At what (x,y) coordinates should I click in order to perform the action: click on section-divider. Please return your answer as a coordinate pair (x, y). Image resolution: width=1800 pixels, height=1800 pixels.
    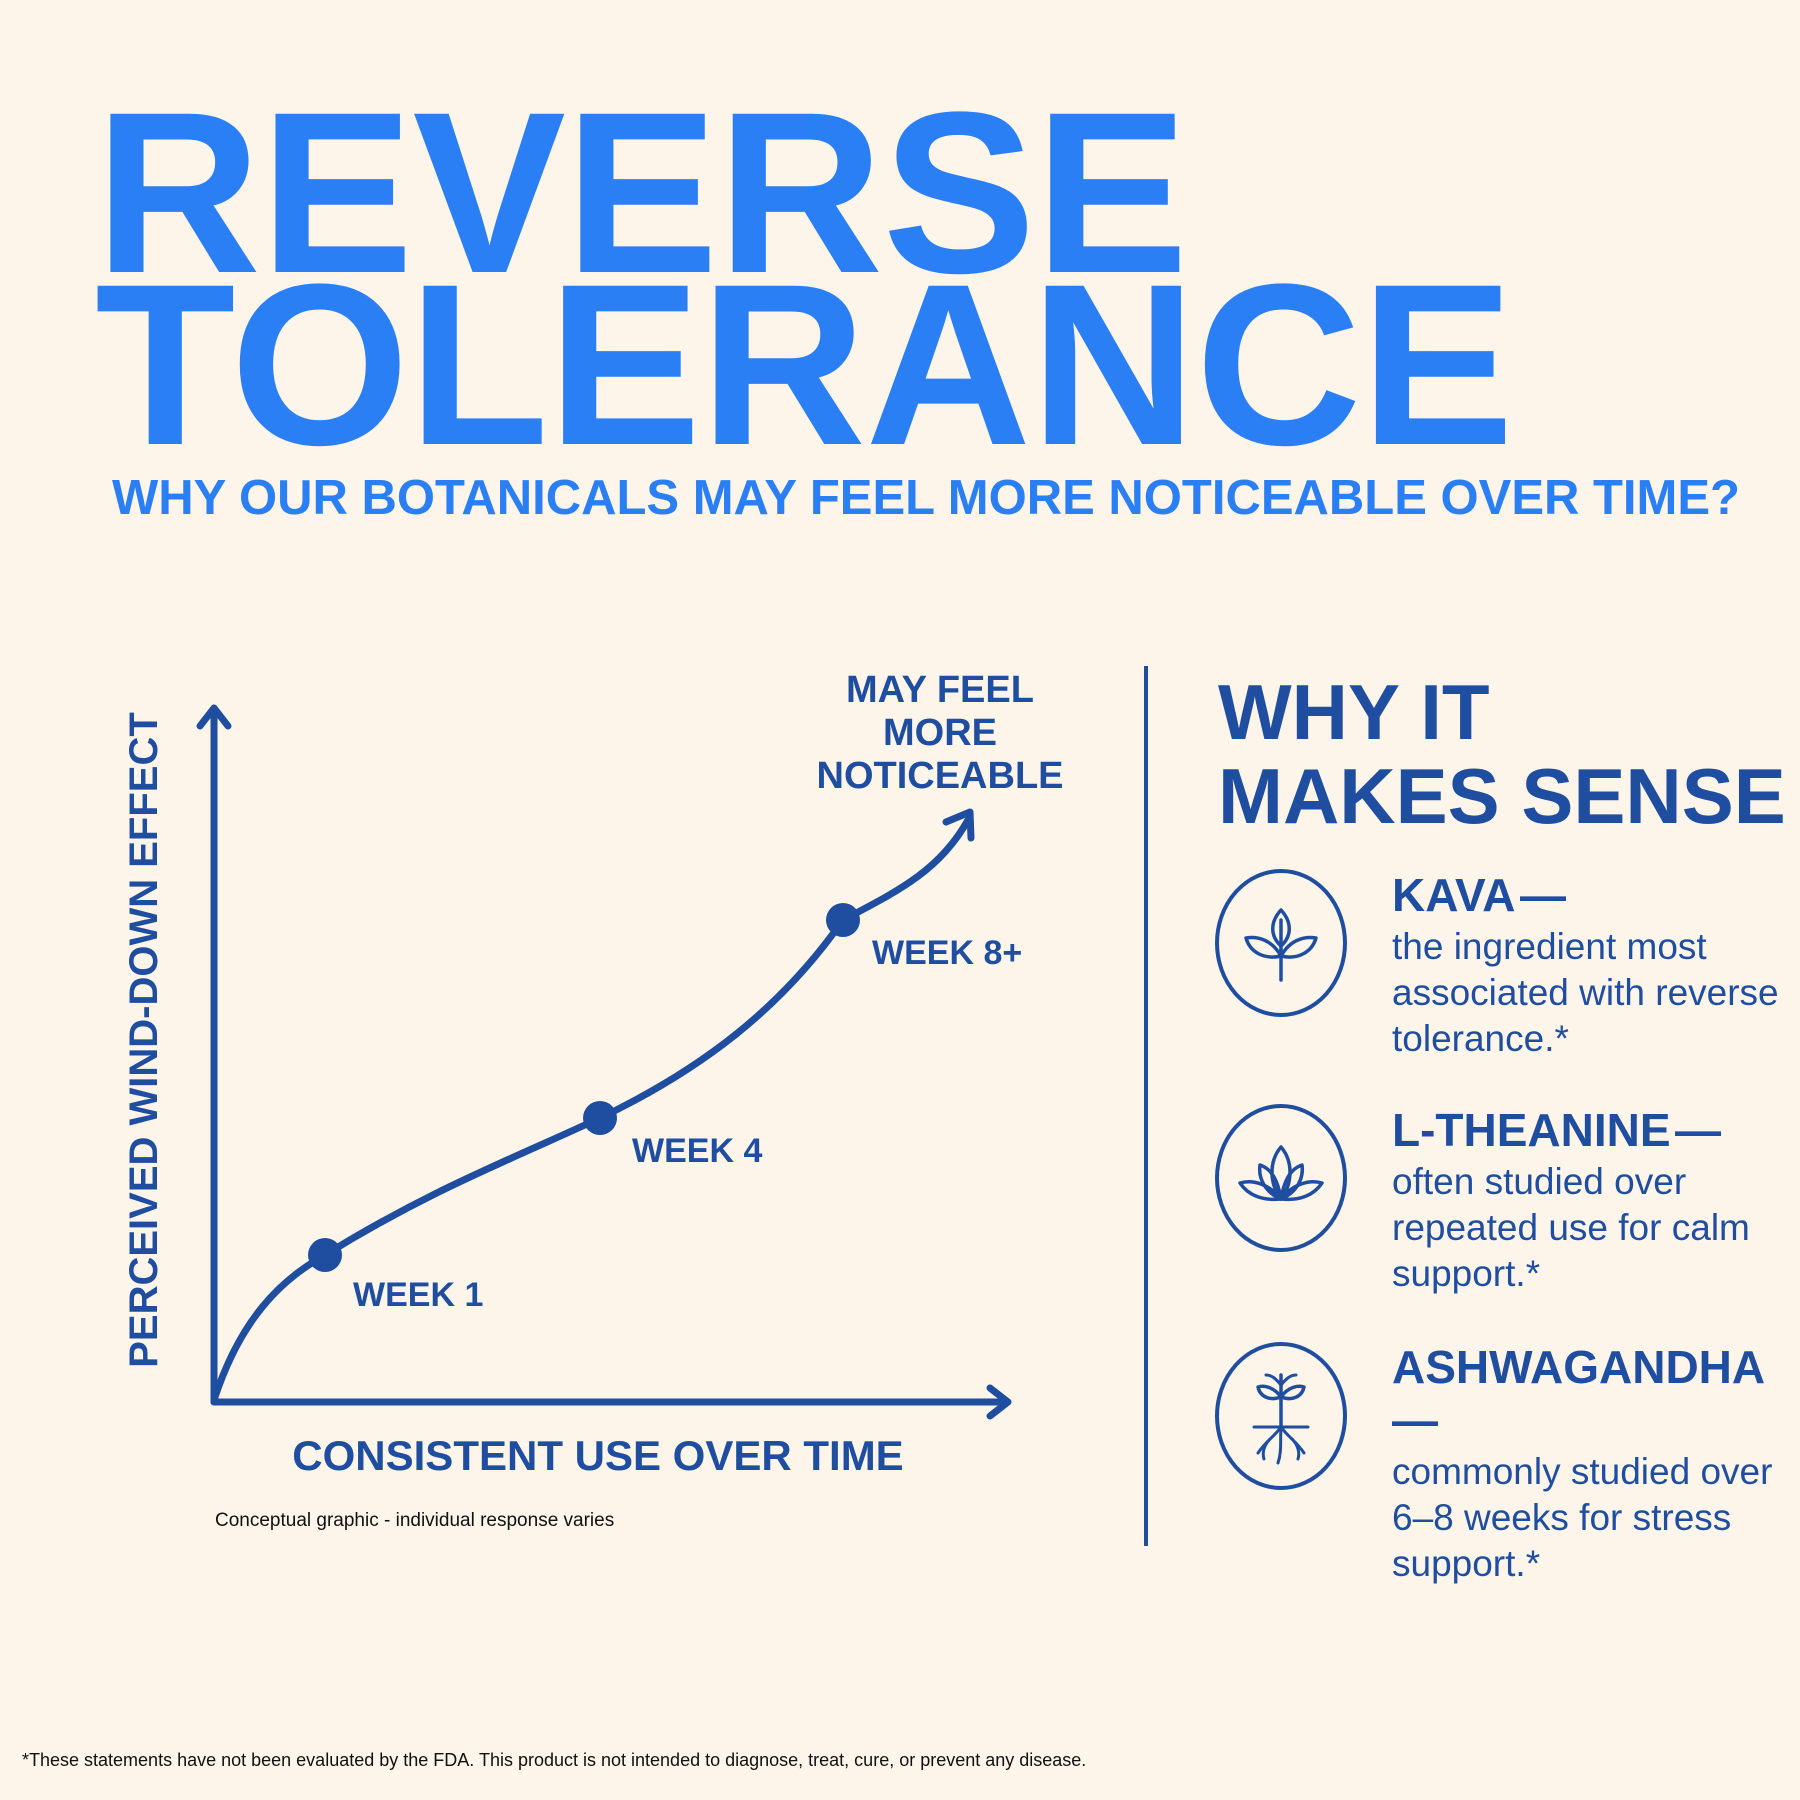
    Looking at the image, I should click on (1146, 1106).